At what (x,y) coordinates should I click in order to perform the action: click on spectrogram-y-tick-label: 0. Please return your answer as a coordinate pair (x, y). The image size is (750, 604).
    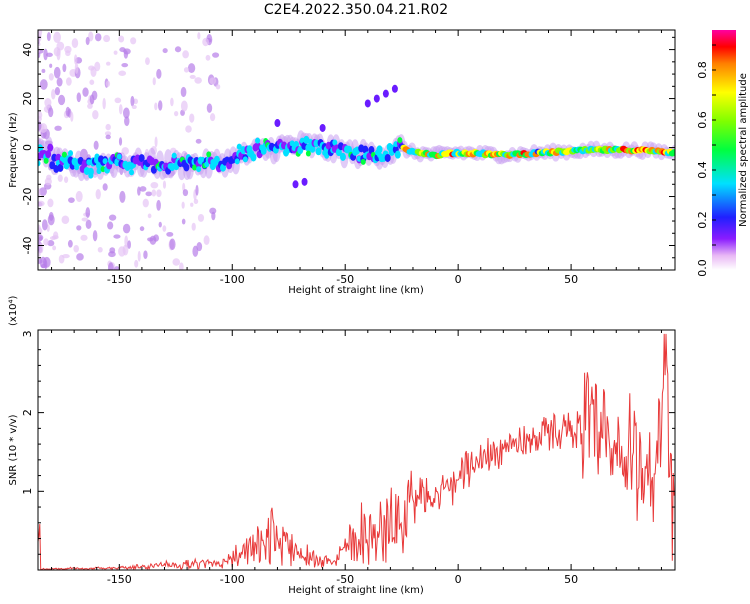
    Looking at the image, I should click on (27, 147).